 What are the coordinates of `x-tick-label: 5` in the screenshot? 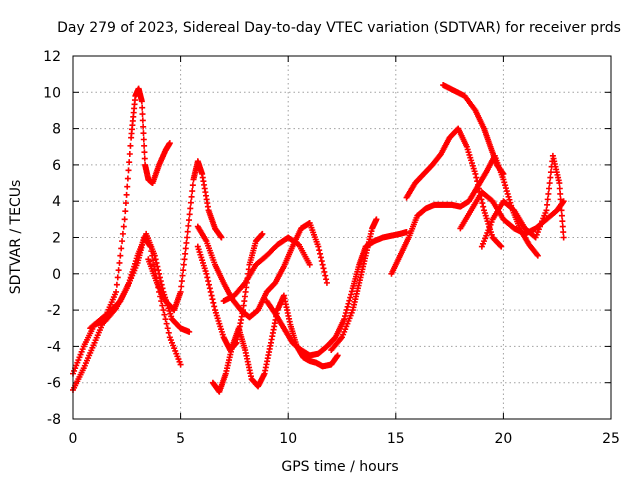 It's located at (180, 439).